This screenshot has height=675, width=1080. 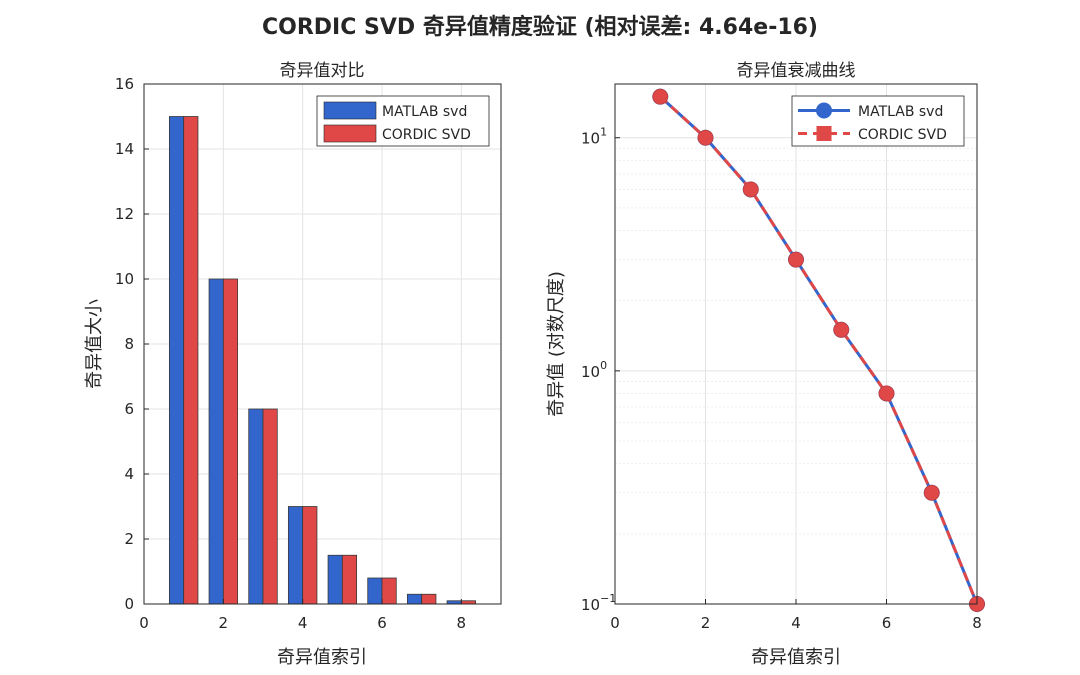 I want to click on tick-label-y: 10, so click(x=124, y=279).